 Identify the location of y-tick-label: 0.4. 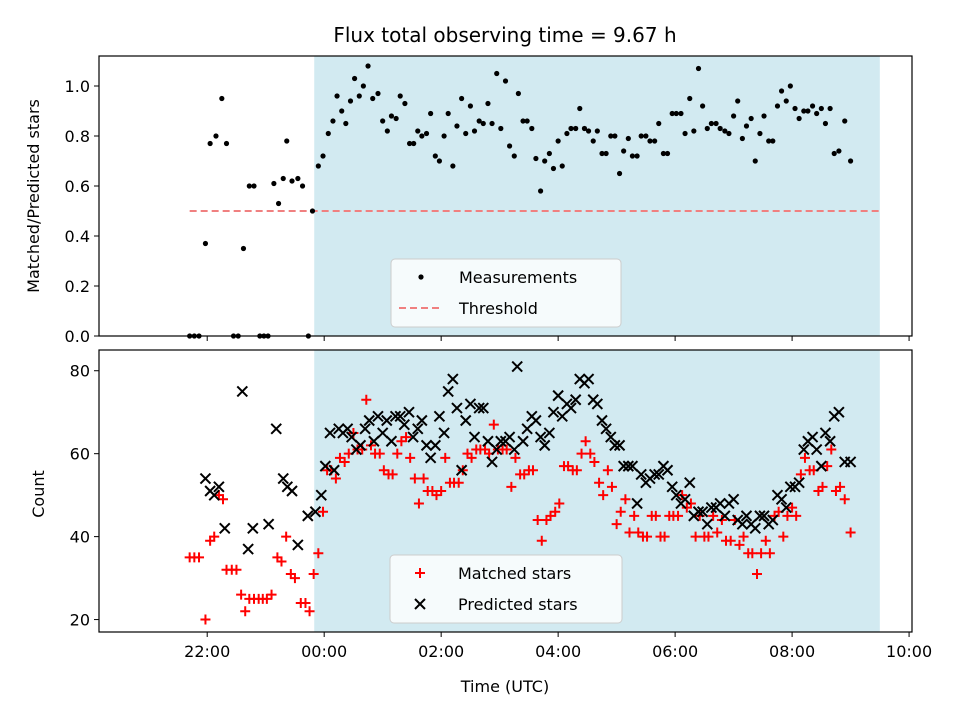
(77, 236).